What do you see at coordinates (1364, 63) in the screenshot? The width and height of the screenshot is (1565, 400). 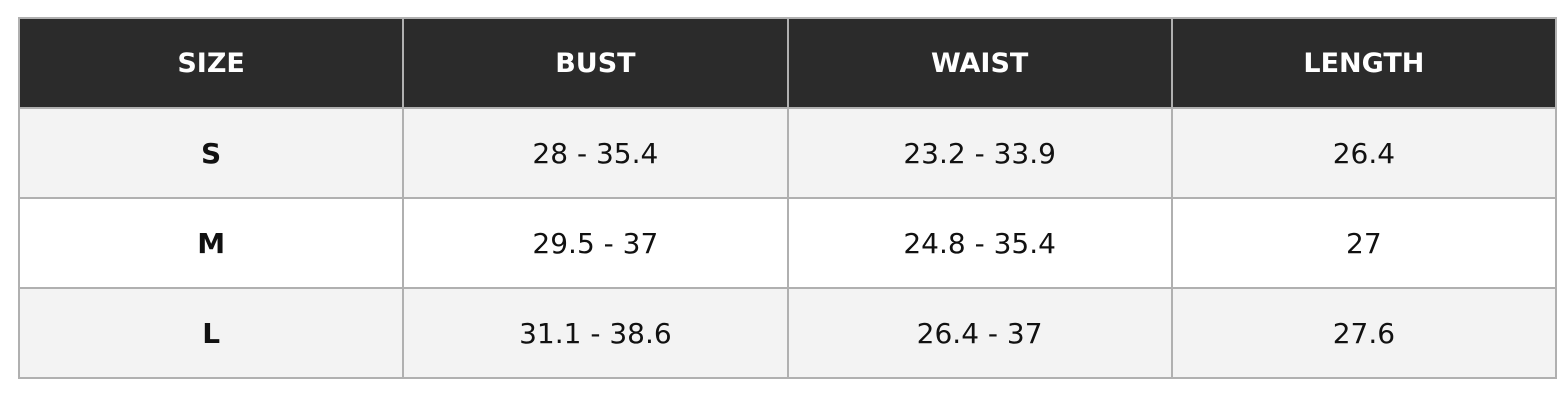 I see `header-cell: LENGTH` at bounding box center [1364, 63].